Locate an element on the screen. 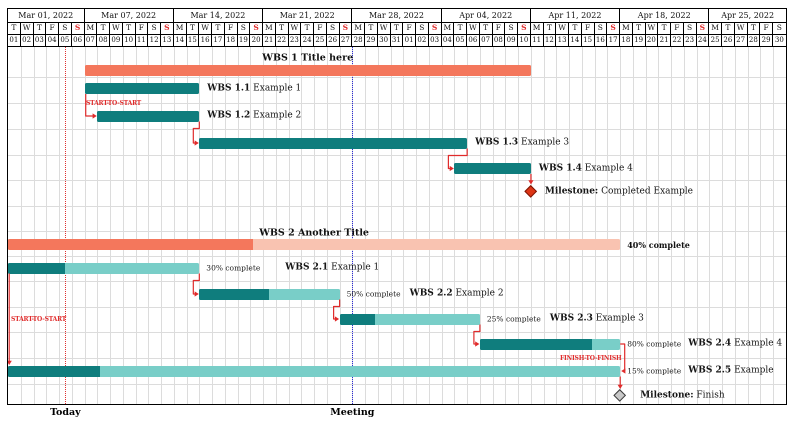 The height and width of the screenshot is (430, 794). milestone-label: Milestone: Finish is located at coordinates (682, 395).